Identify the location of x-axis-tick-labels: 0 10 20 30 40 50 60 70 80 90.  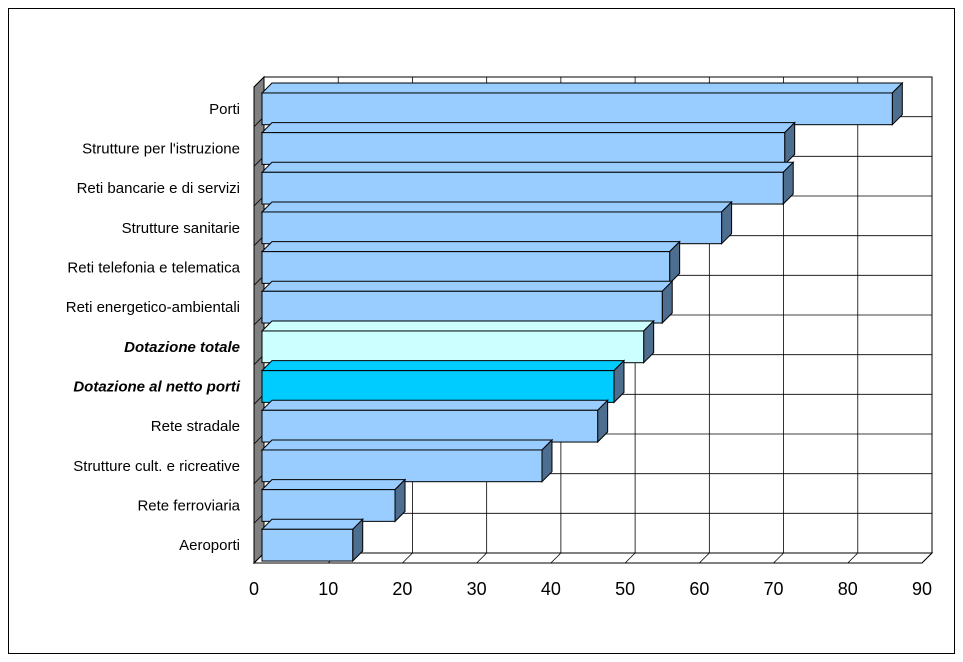
(590, 589).